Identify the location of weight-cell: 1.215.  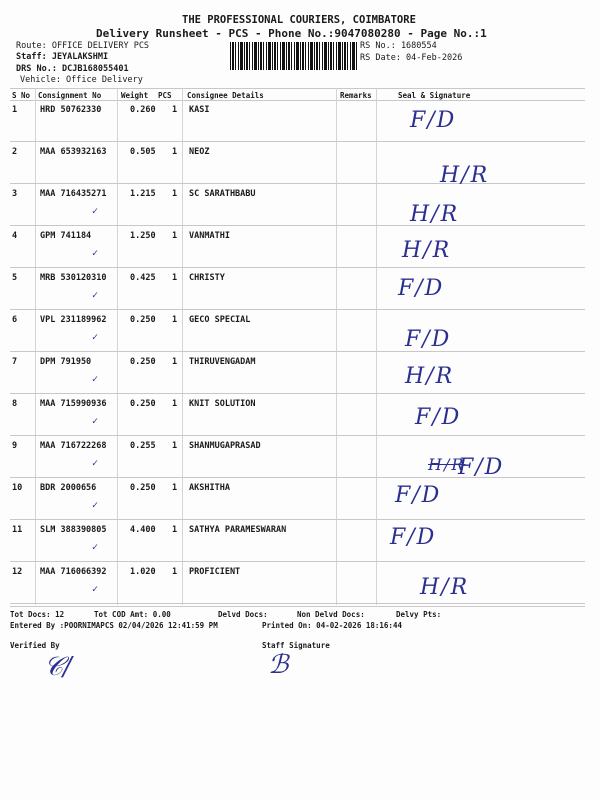
(143, 194).